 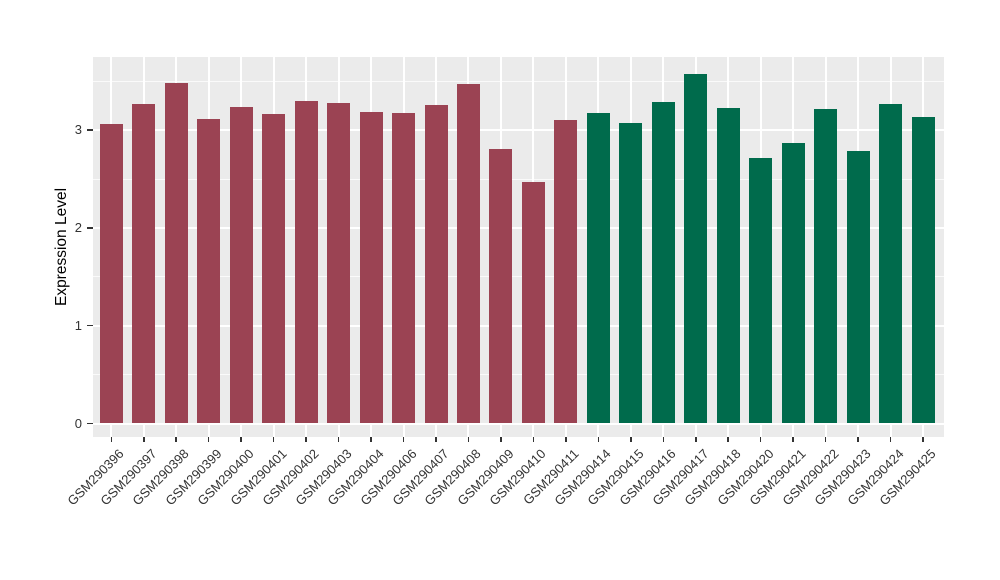 What do you see at coordinates (436, 264) in the screenshot?
I see `bar-GSM290407` at bounding box center [436, 264].